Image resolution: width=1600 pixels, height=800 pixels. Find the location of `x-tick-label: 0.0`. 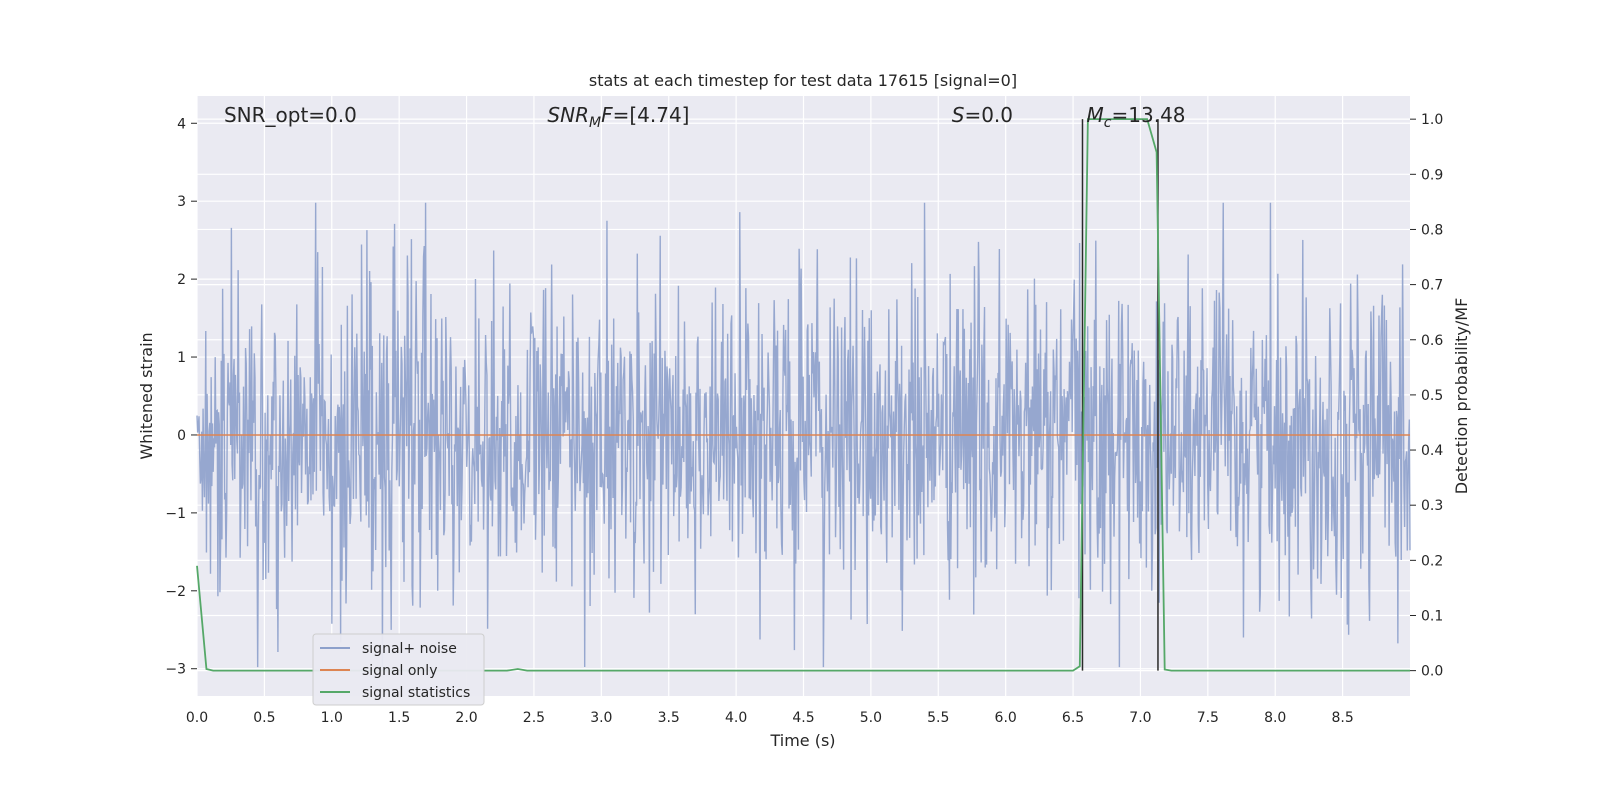

x-tick-label: 0.0 is located at coordinates (197, 718).